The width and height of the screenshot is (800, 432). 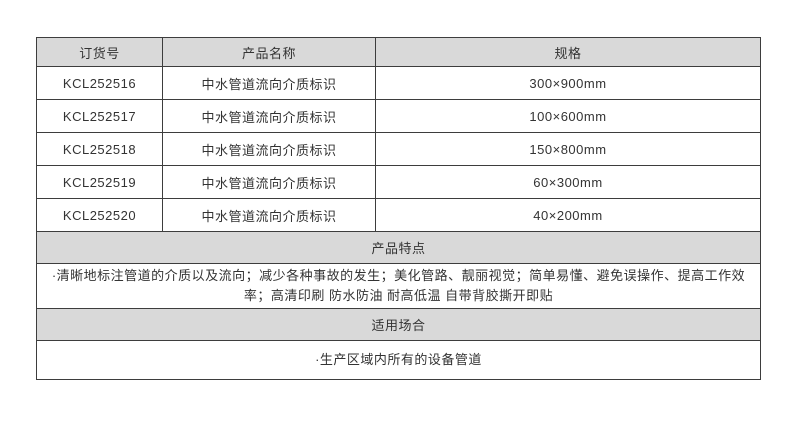 I want to click on order-no-cell: KCL252516, so click(x=99, y=83).